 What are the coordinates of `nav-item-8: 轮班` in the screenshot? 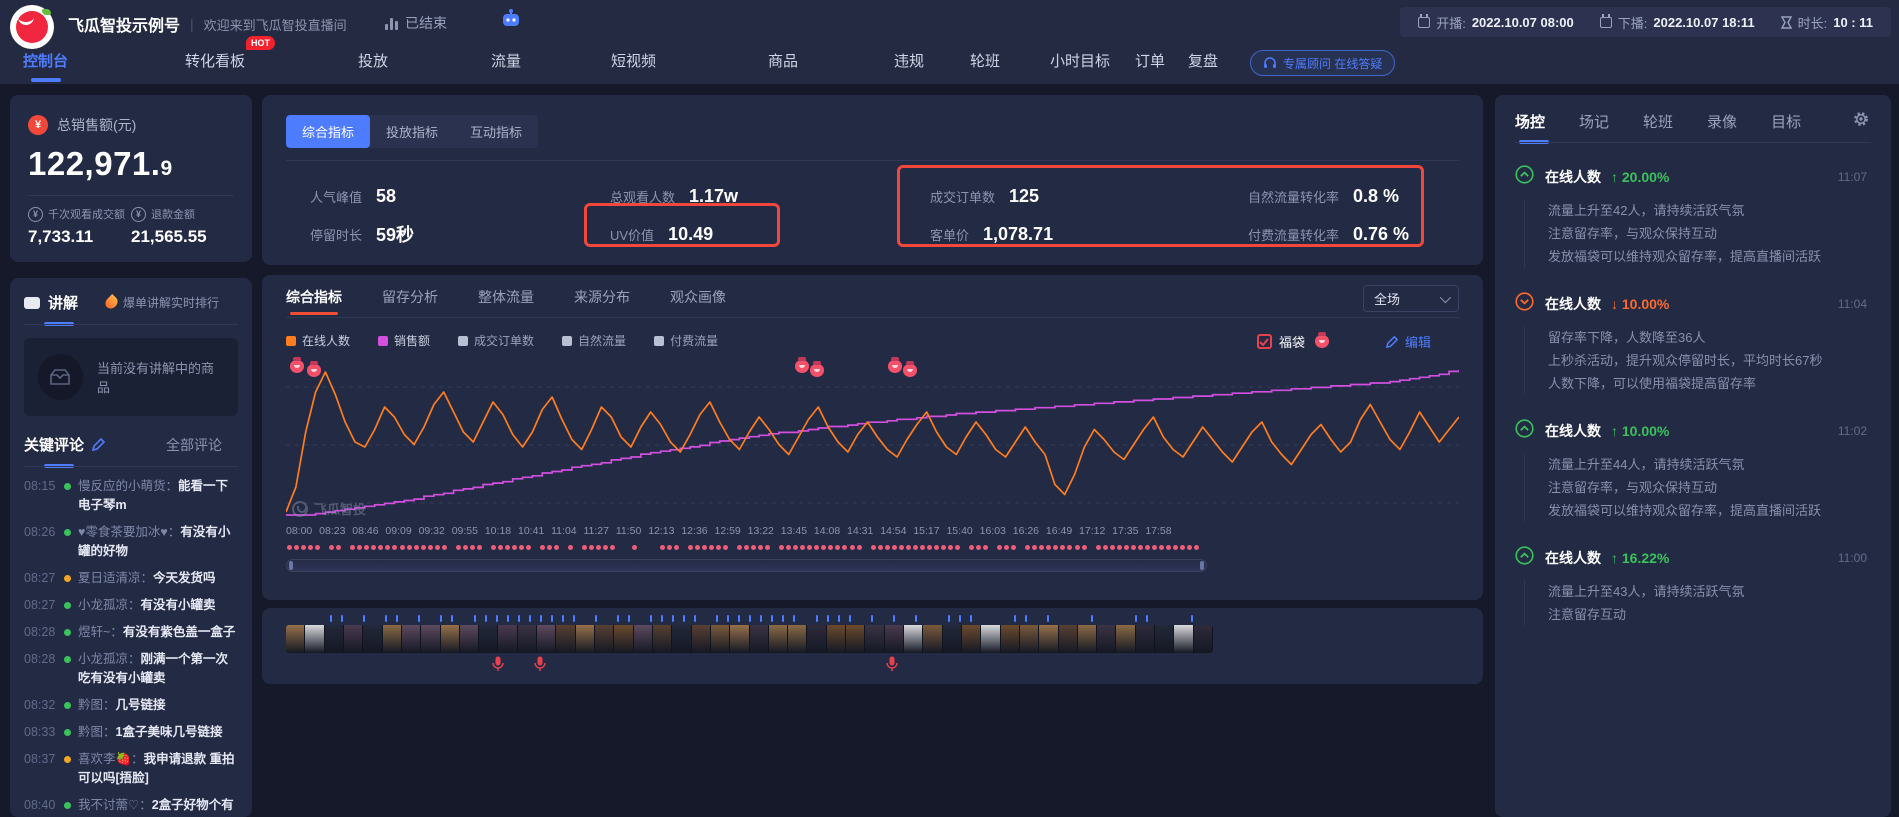 It's located at (985, 60).